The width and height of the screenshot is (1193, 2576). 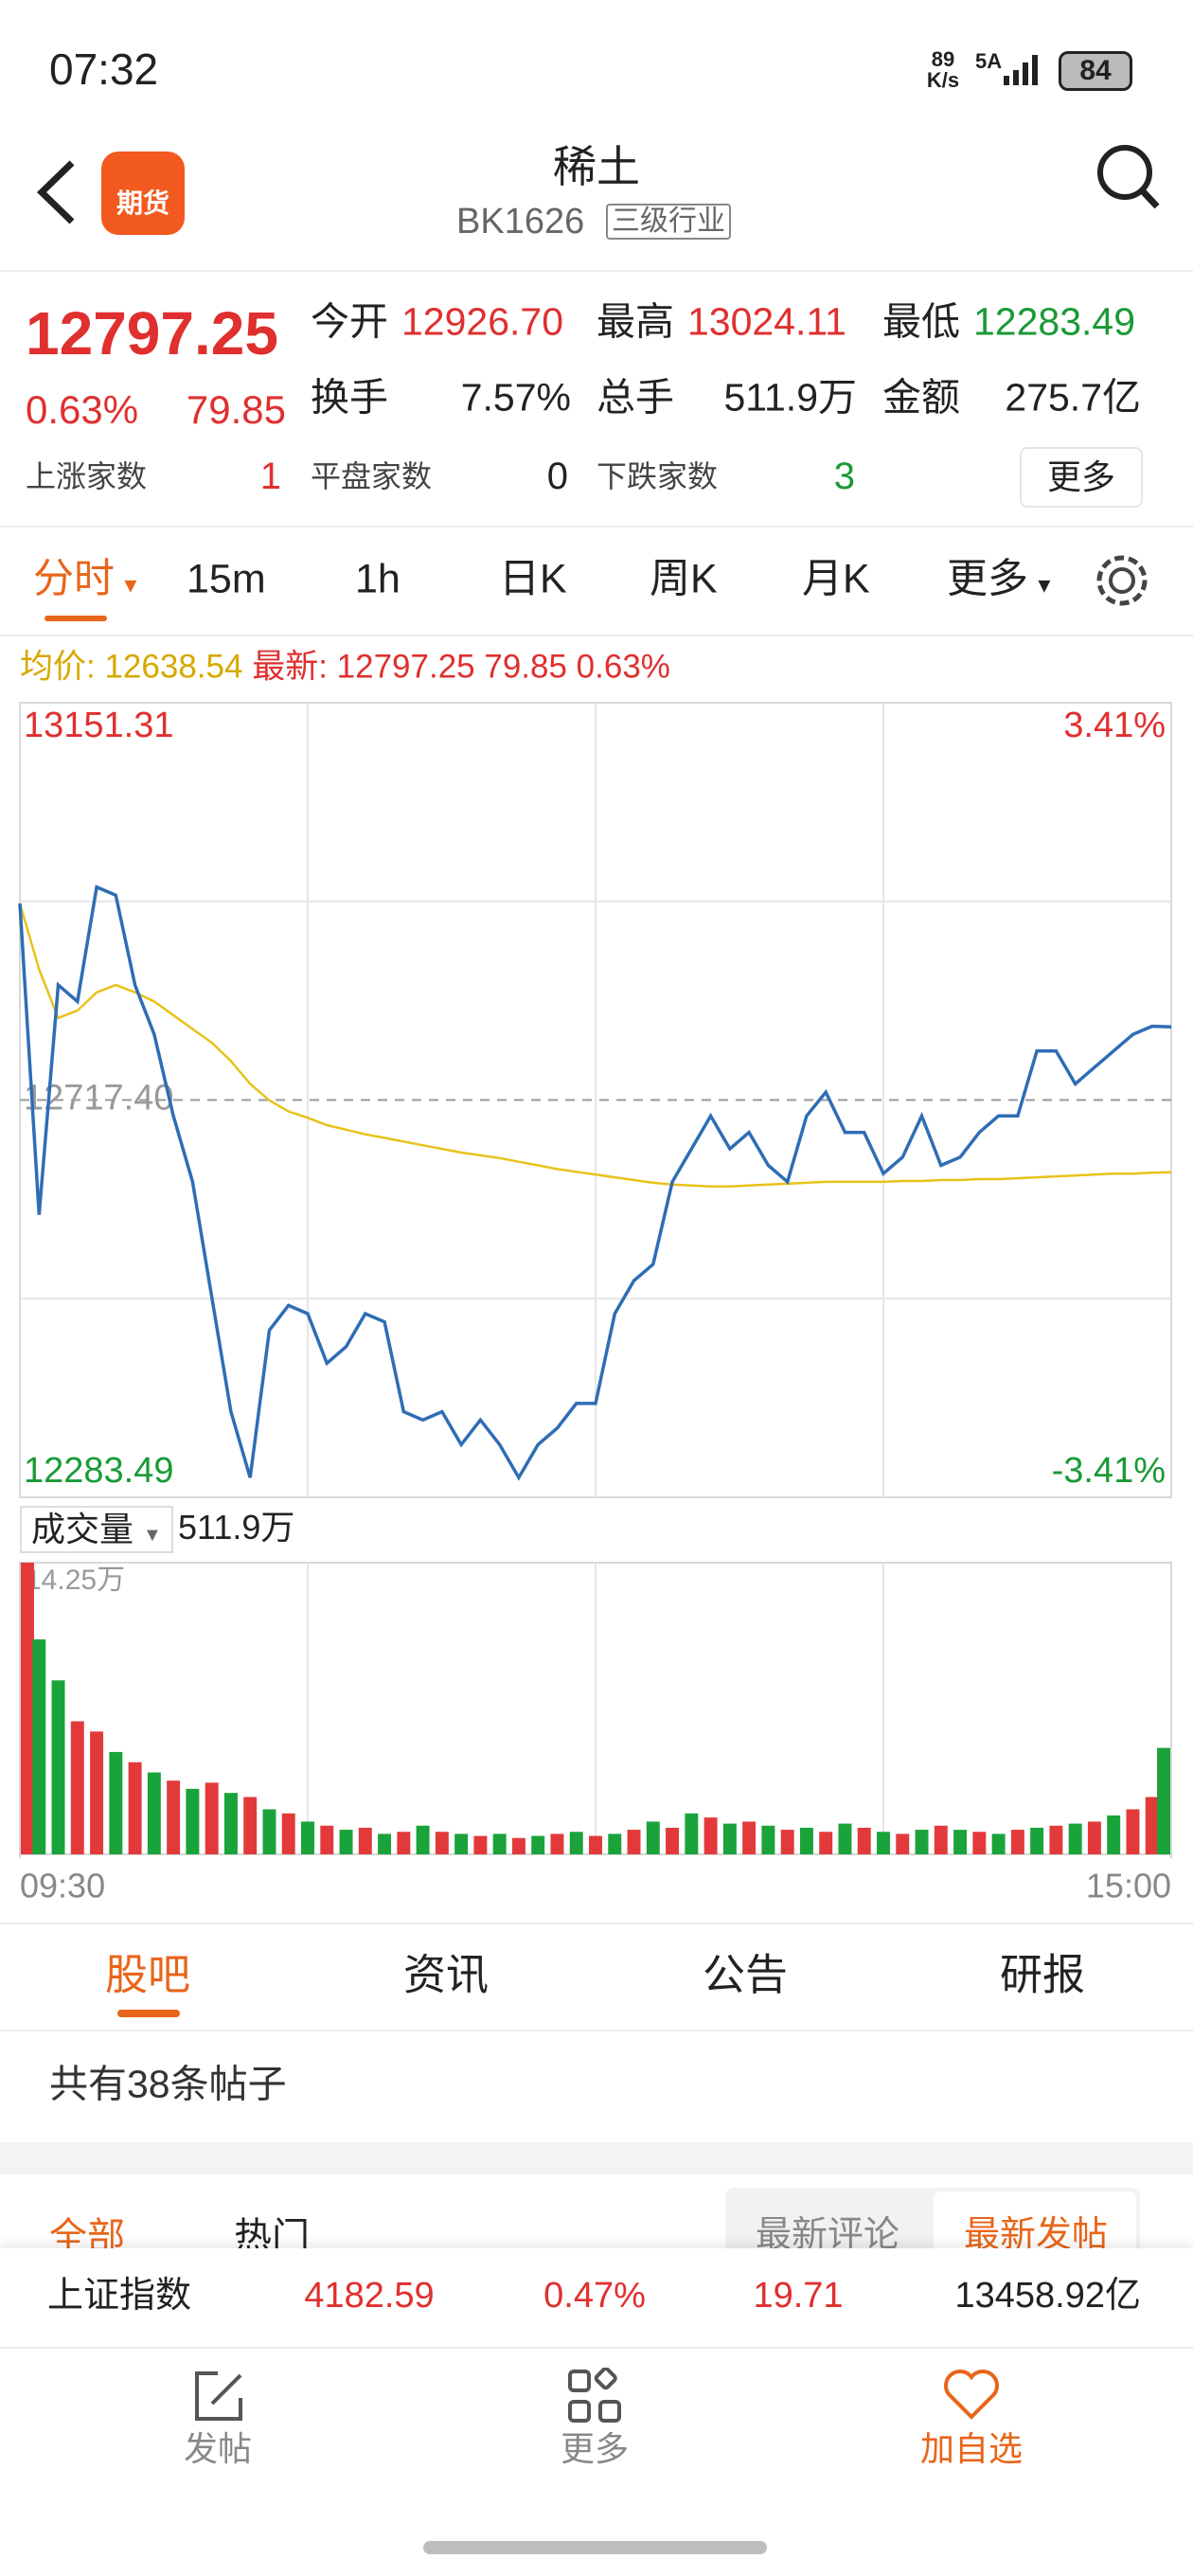 I want to click on price-line, so click(x=595, y=1046).